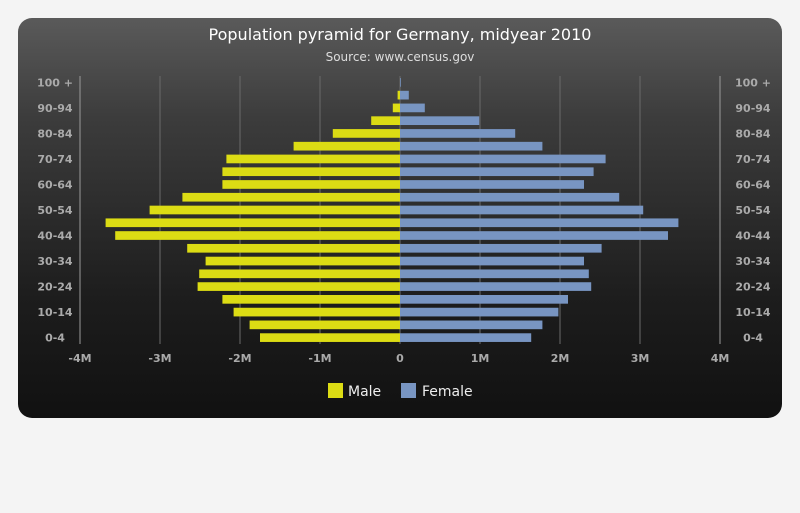 The image size is (800, 513). I want to click on x-tick-labels: -4M -3M -2M -1M 0 1M 2M 3M 4M, so click(398, 358).